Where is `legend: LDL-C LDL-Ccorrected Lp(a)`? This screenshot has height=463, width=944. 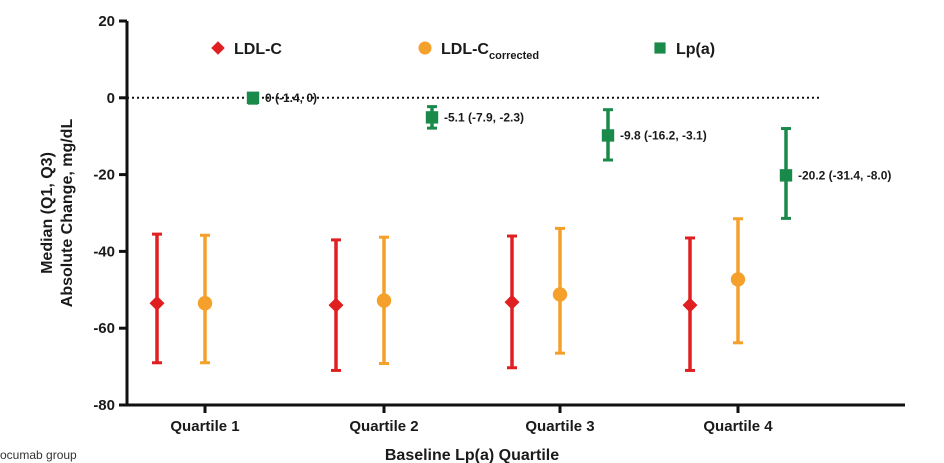 legend: LDL-C LDL-Ccorrected Lp(a) is located at coordinates (463, 51).